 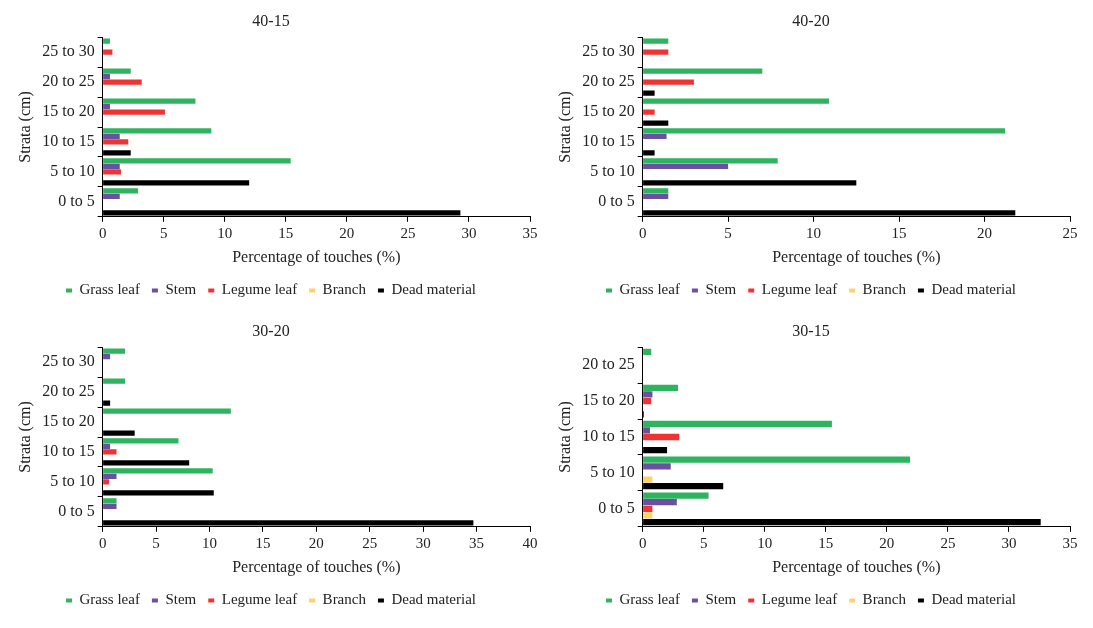 I want to click on x-tick-label: 40, so click(x=530, y=542).